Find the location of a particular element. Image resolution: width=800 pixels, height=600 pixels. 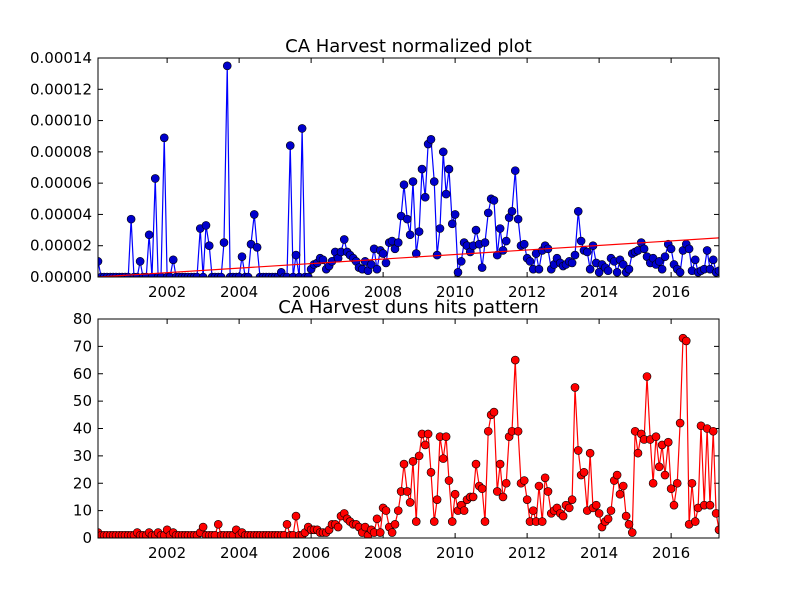

y-tick-label: 0.00012 is located at coordinates (61, 89).